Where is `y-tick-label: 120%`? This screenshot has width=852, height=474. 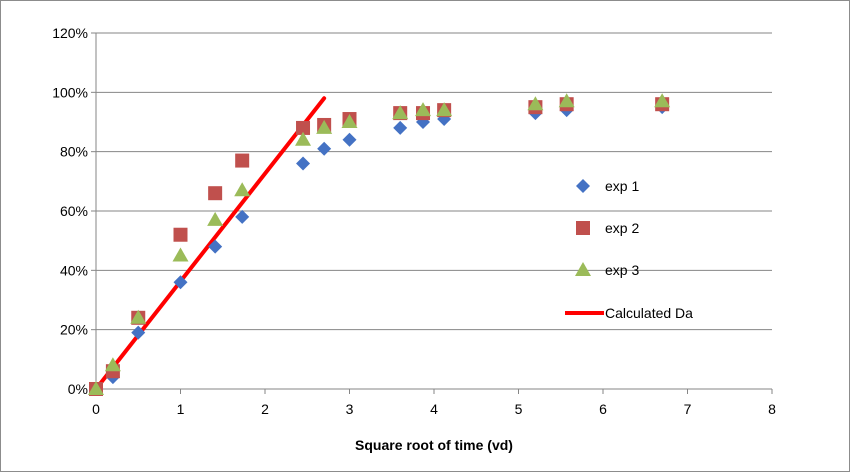
y-tick-label: 120% is located at coordinates (70, 33).